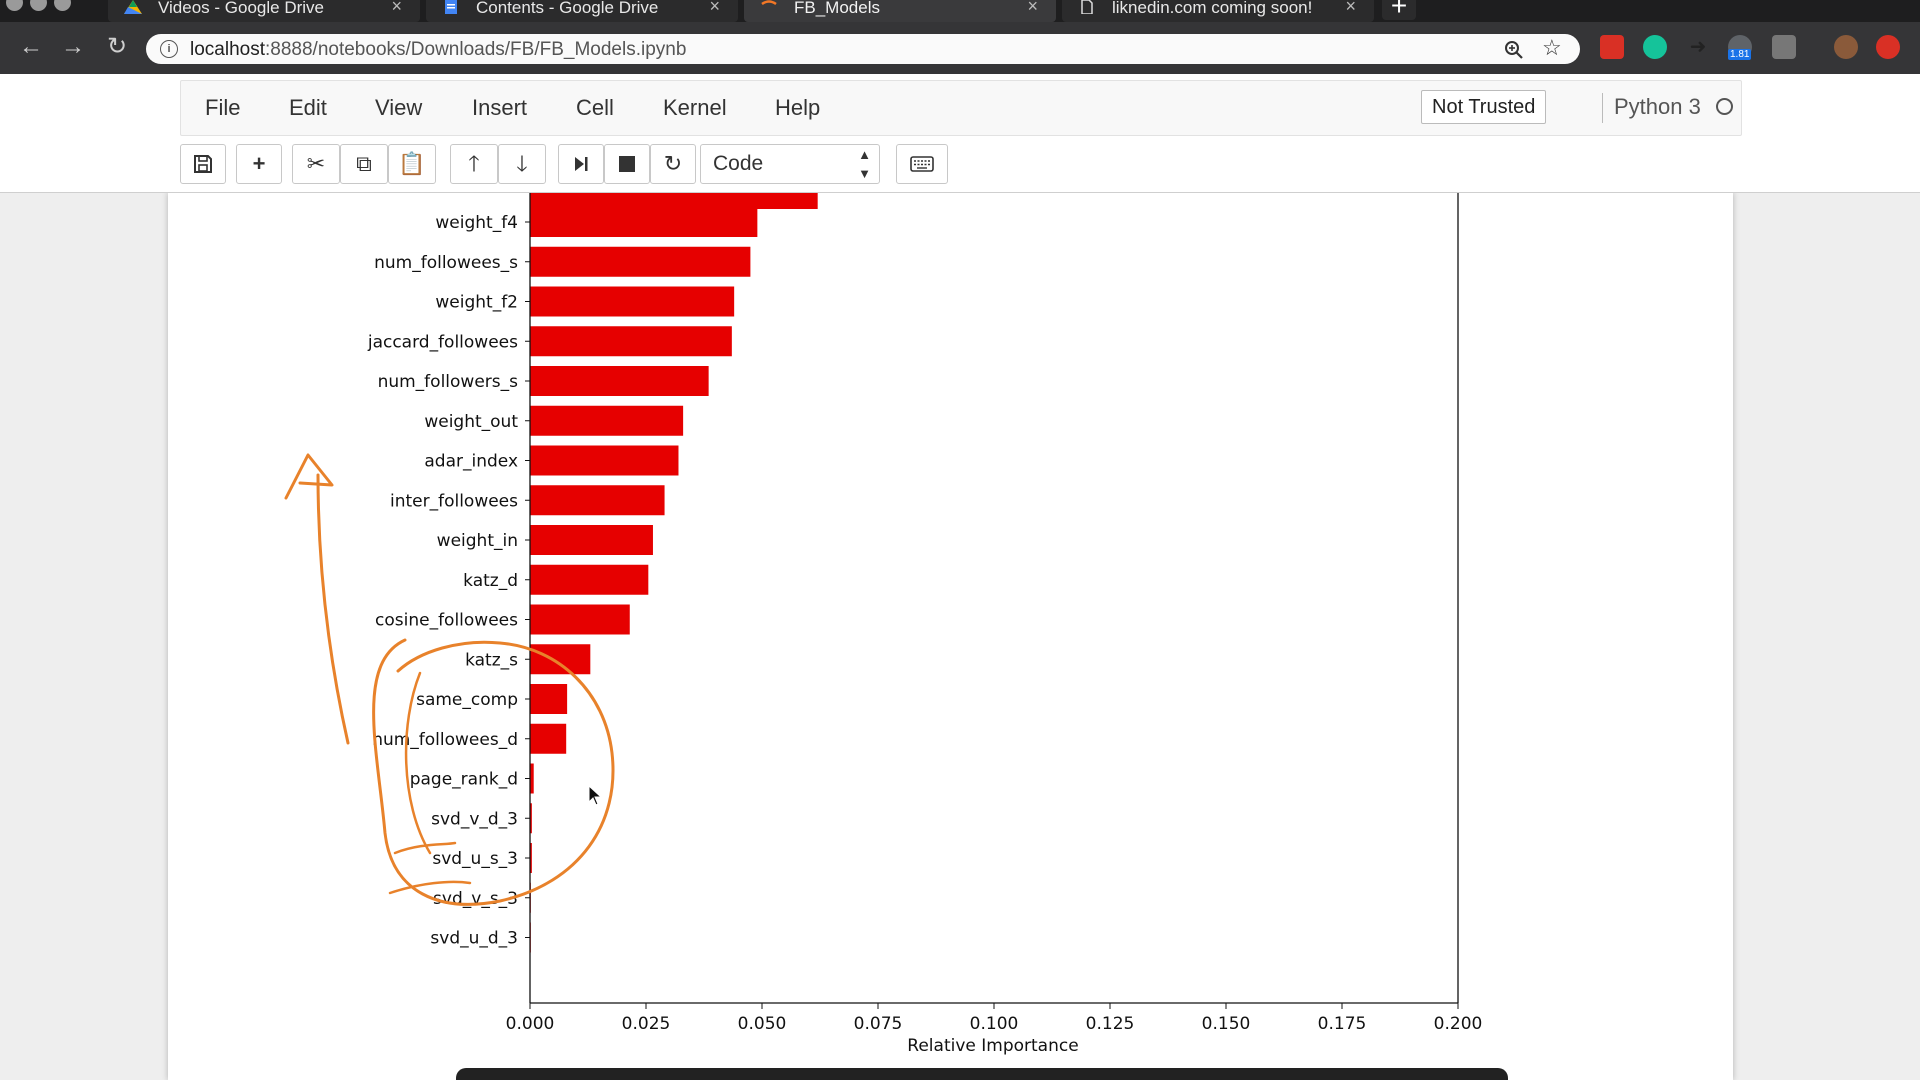  I want to click on interrupt-button, so click(627, 164).